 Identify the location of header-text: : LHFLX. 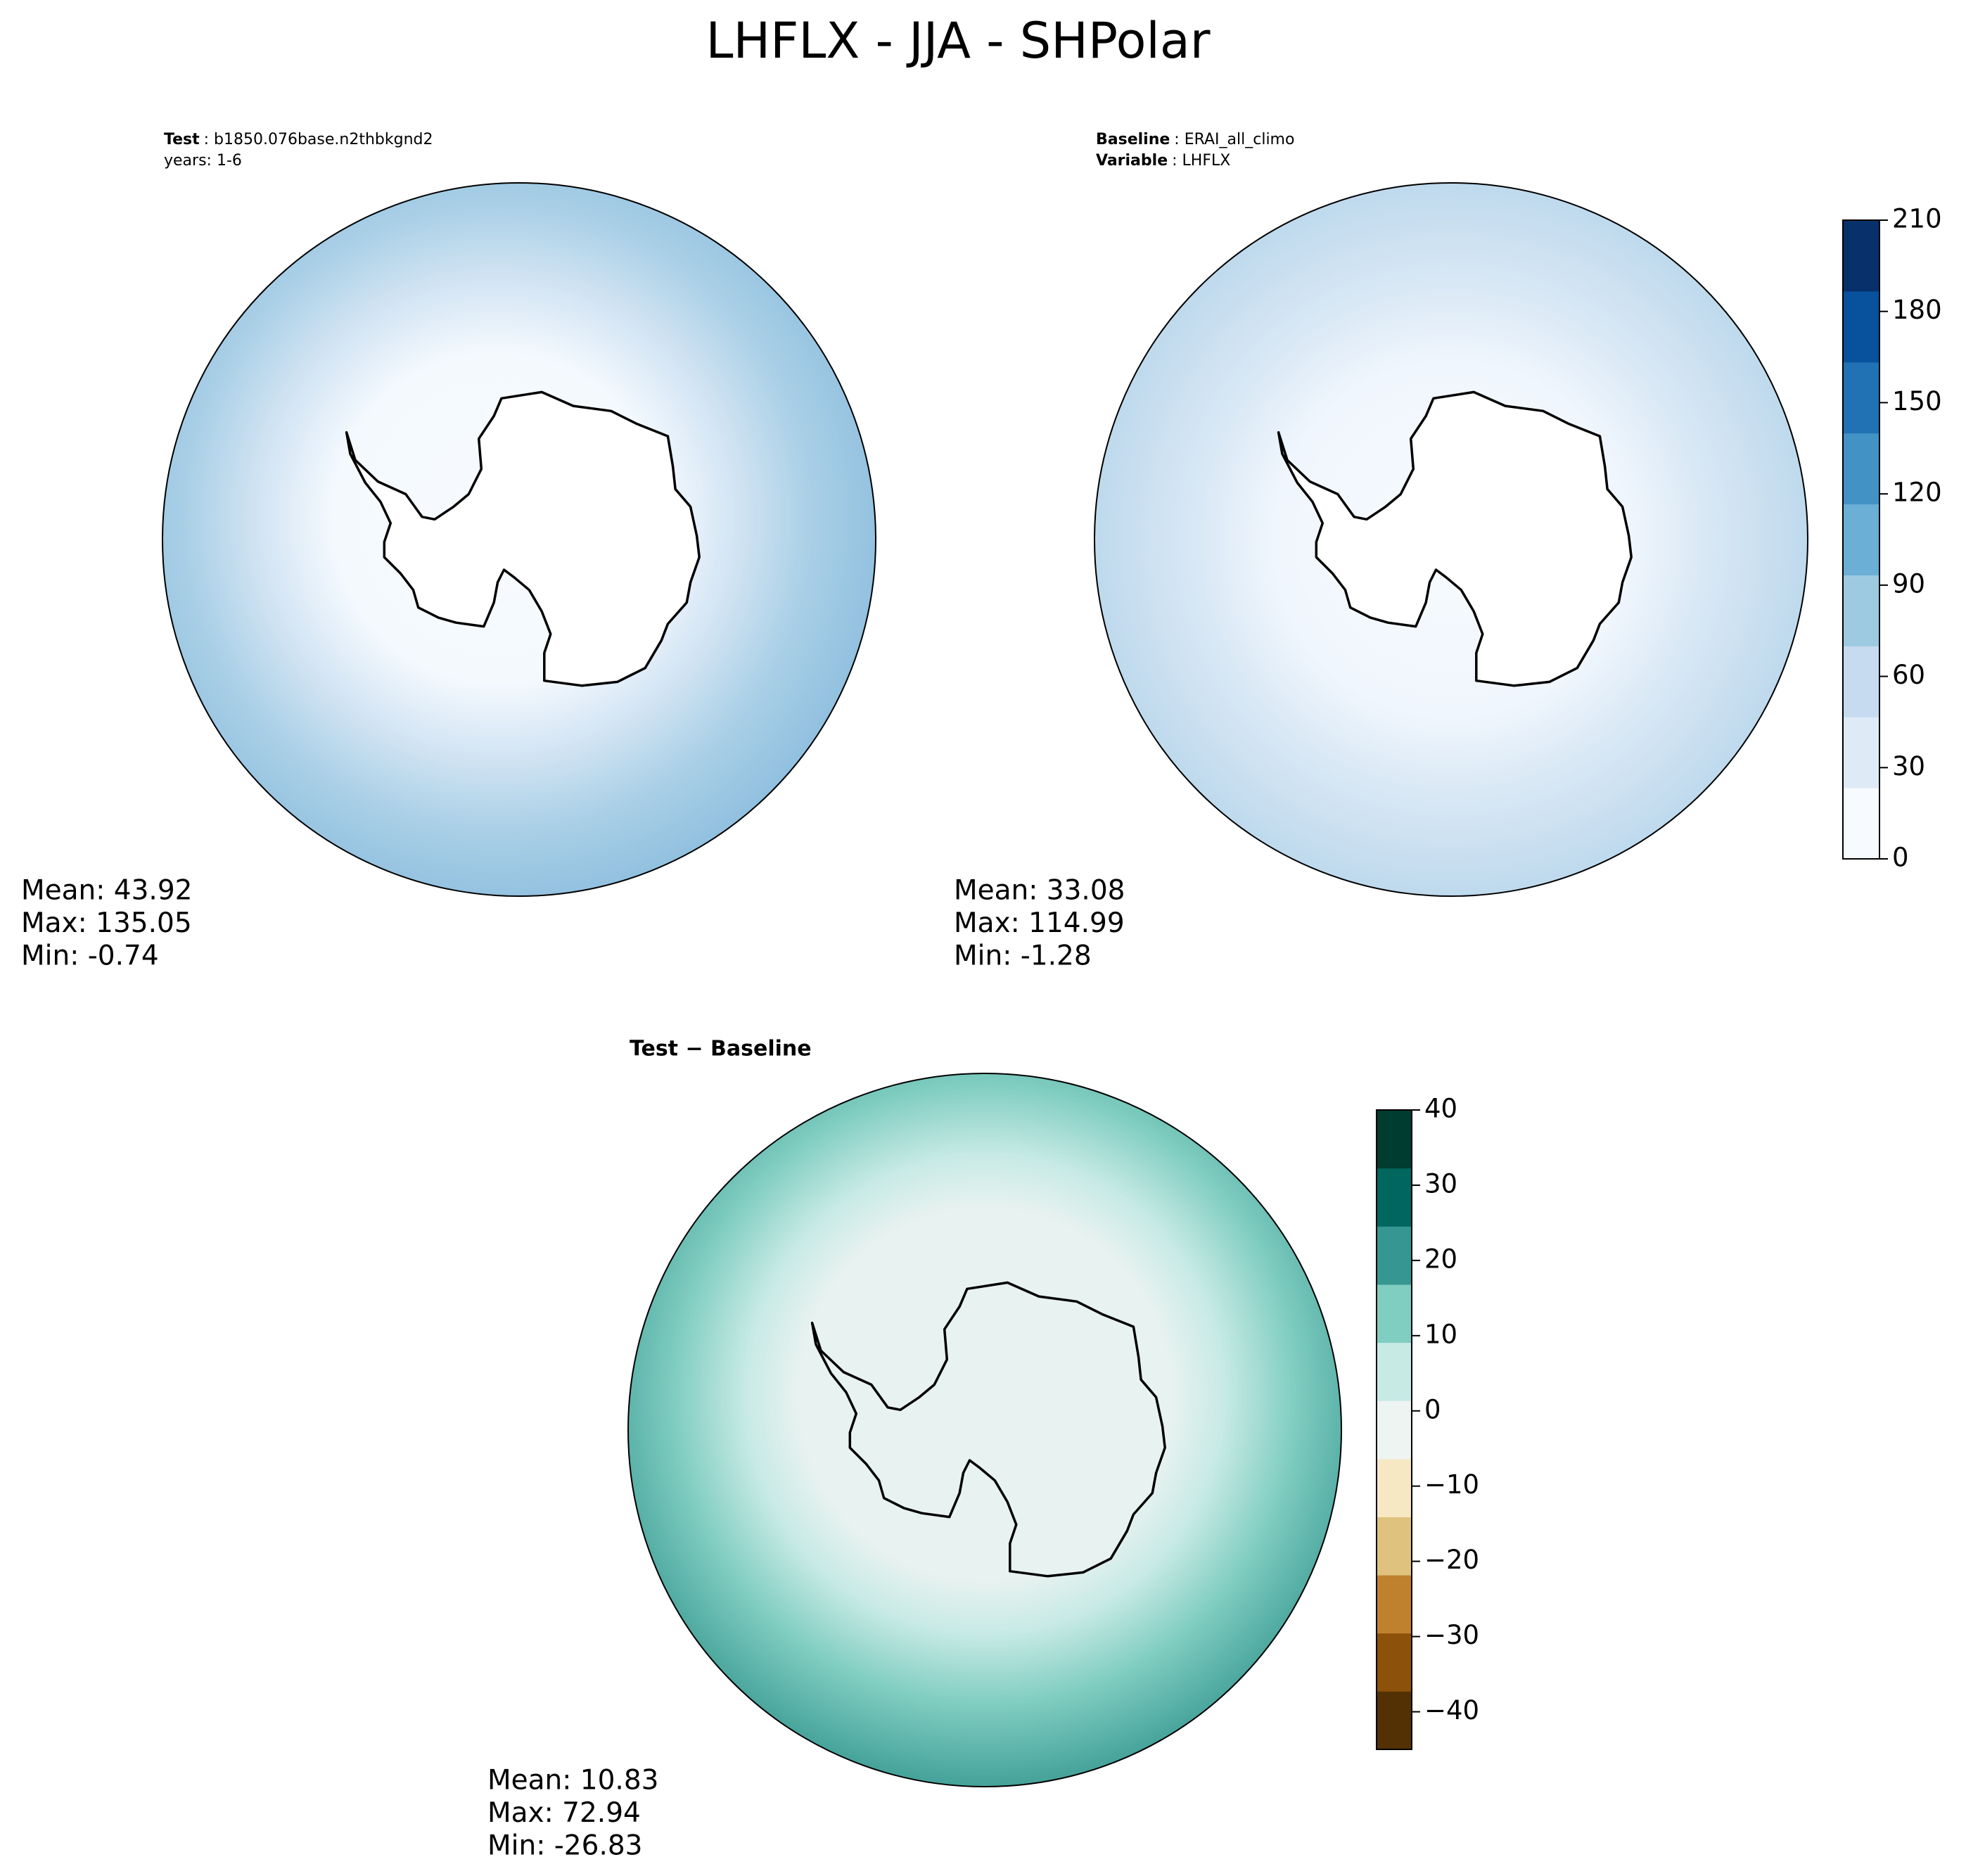
(1201, 161).